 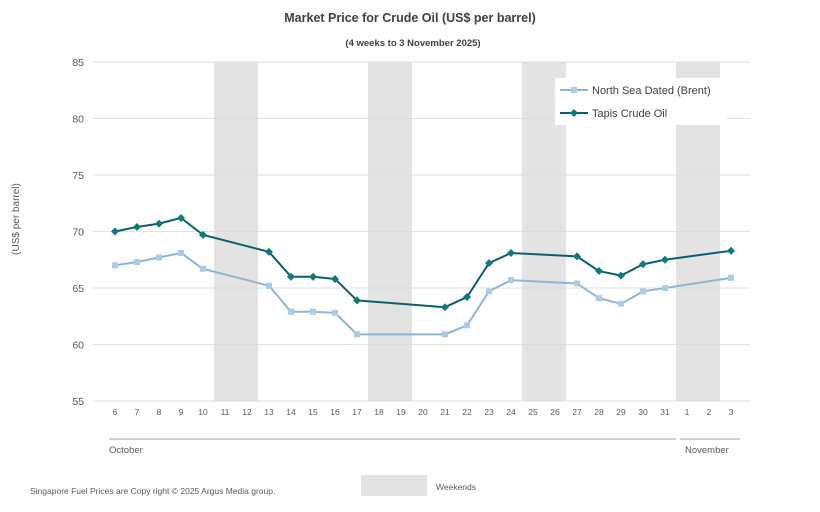 What do you see at coordinates (269, 412) in the screenshot?
I see `x-tick-label: 13` at bounding box center [269, 412].